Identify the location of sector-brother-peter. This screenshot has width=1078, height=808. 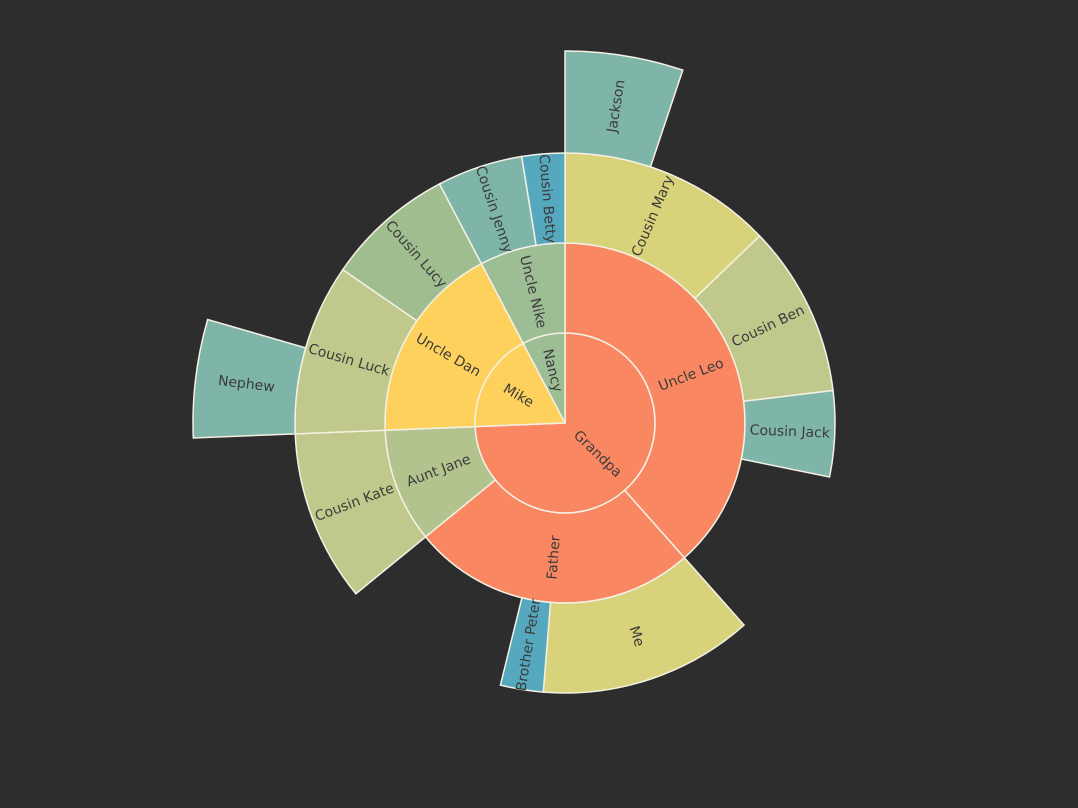
(525, 644).